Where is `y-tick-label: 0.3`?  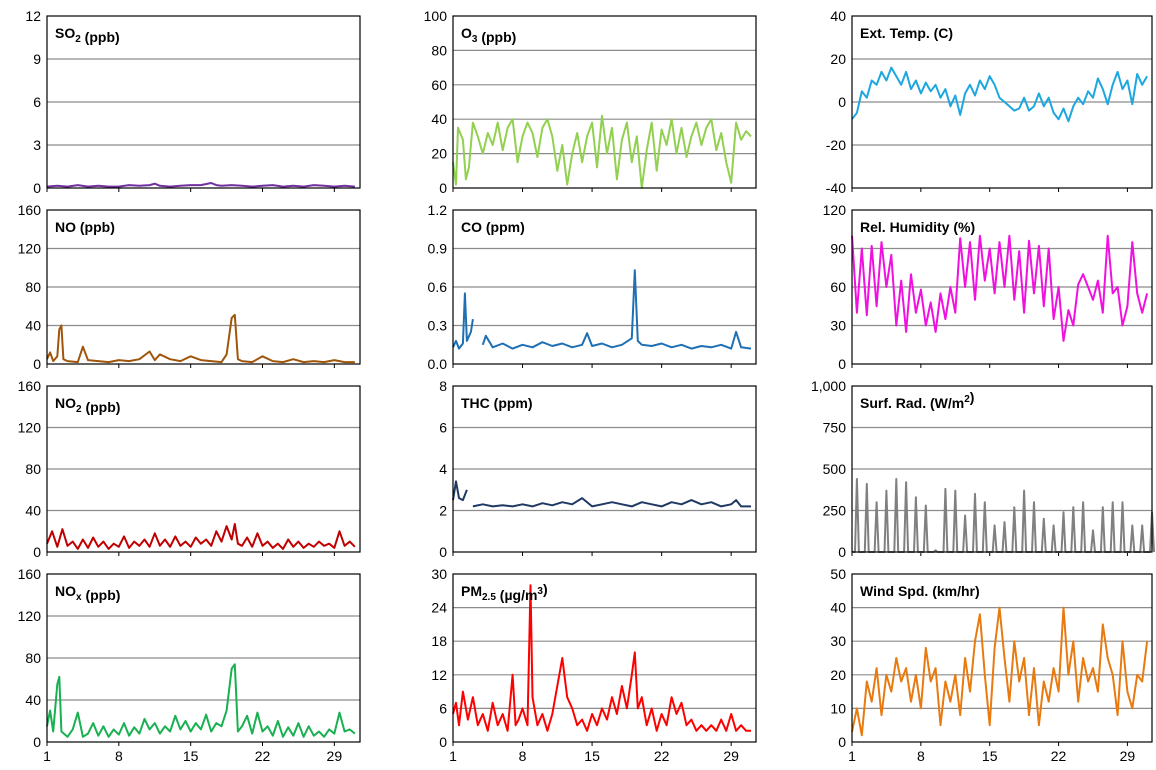 y-tick-label: 0.3 is located at coordinates (438, 326).